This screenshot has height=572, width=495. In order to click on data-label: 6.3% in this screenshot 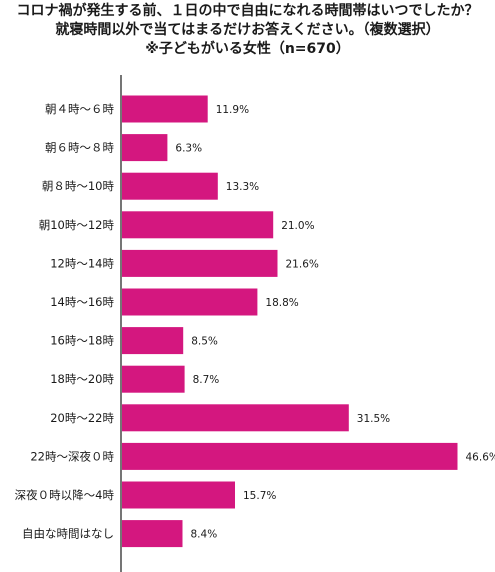, I will do `click(188, 149)`.